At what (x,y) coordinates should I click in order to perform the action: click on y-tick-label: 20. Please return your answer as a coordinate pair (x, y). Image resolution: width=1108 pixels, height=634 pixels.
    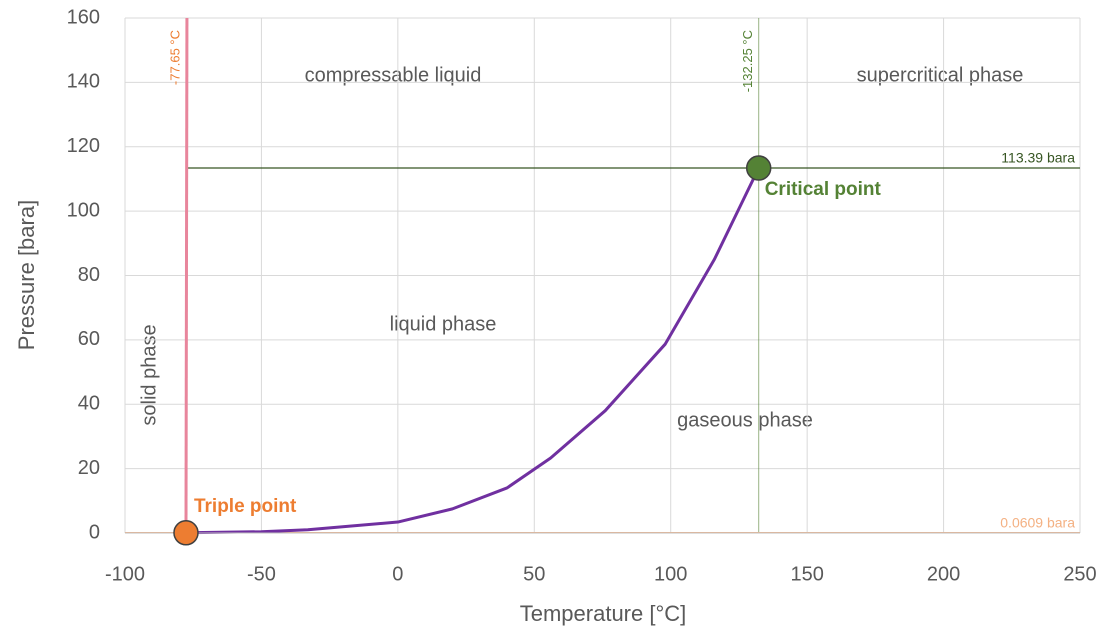
    Looking at the image, I should click on (89, 468).